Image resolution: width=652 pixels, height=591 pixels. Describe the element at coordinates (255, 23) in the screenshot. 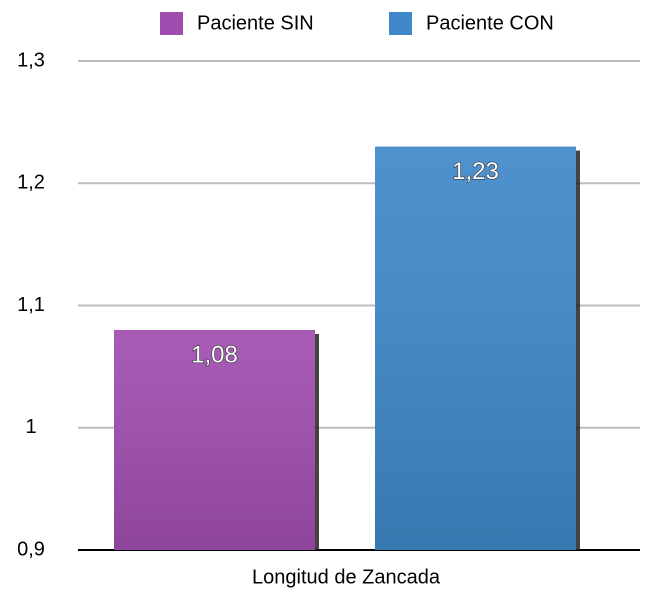

I see `legend-label: Paciente SIN` at that location.